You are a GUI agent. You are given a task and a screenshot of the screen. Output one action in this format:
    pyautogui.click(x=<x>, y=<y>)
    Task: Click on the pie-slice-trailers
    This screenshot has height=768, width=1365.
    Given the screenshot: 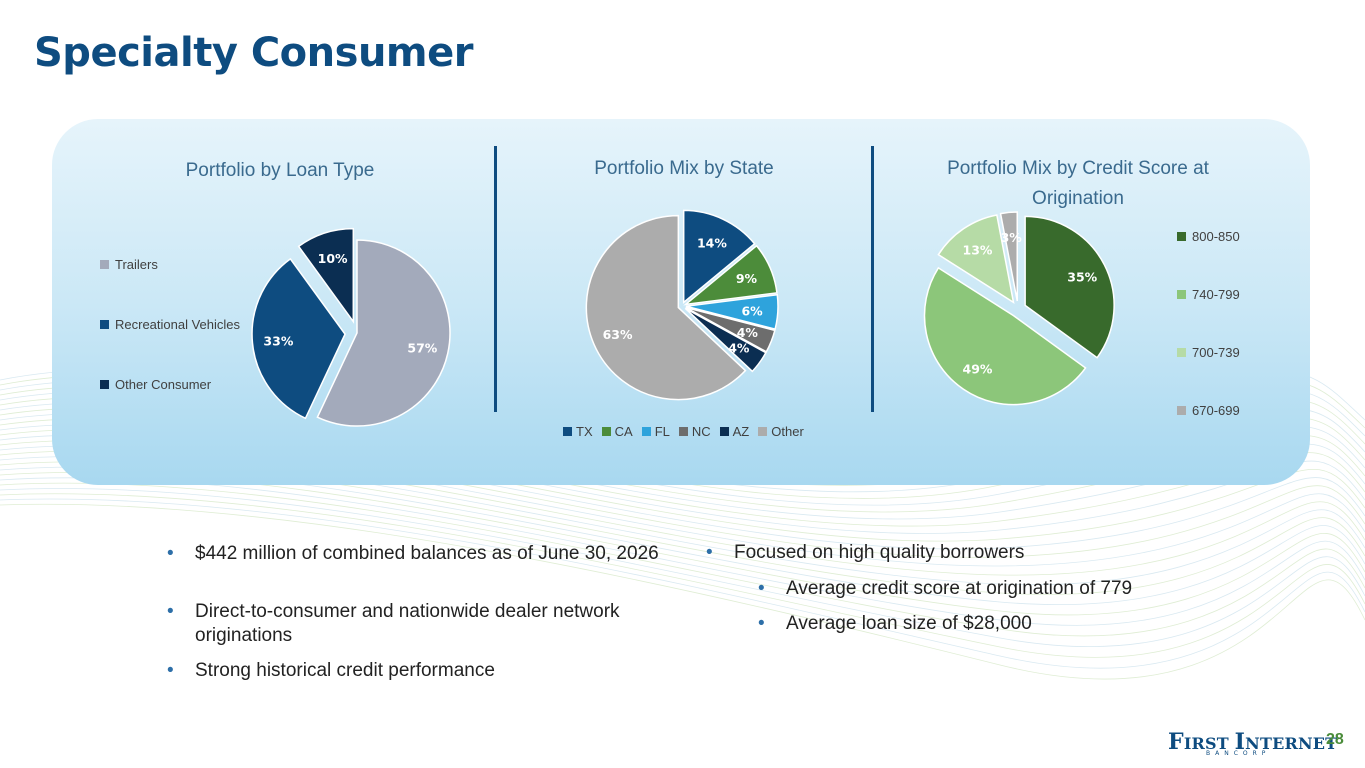 What is the action you would take?
    pyautogui.click(x=383, y=333)
    